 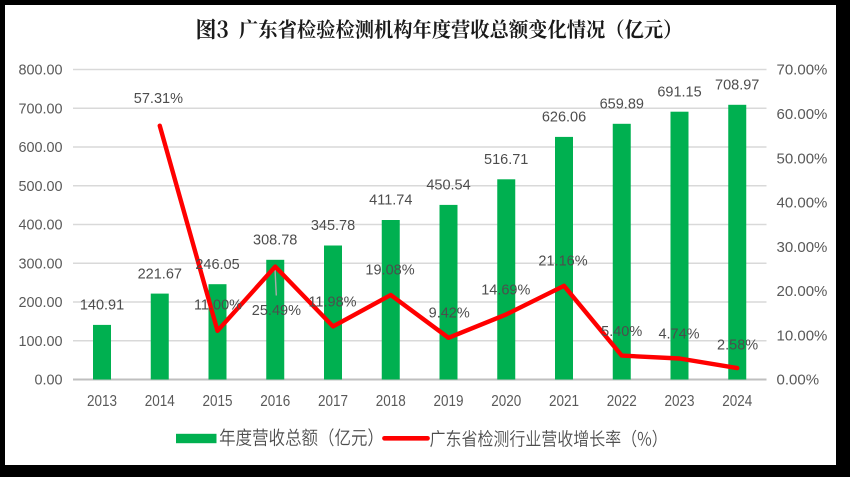 I want to click on svg-text: 2017, so click(x=333, y=401).